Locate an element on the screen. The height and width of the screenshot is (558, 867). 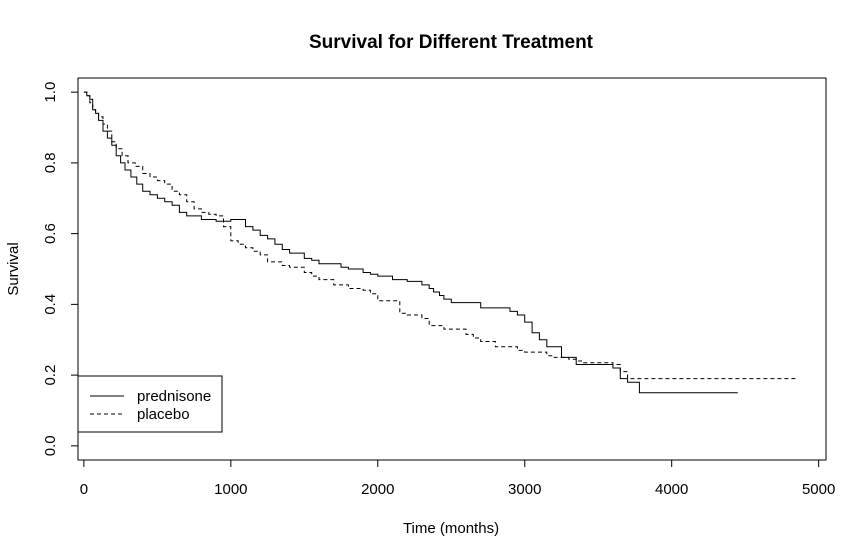
y-tick-label: 0.8 is located at coordinates (50, 162).